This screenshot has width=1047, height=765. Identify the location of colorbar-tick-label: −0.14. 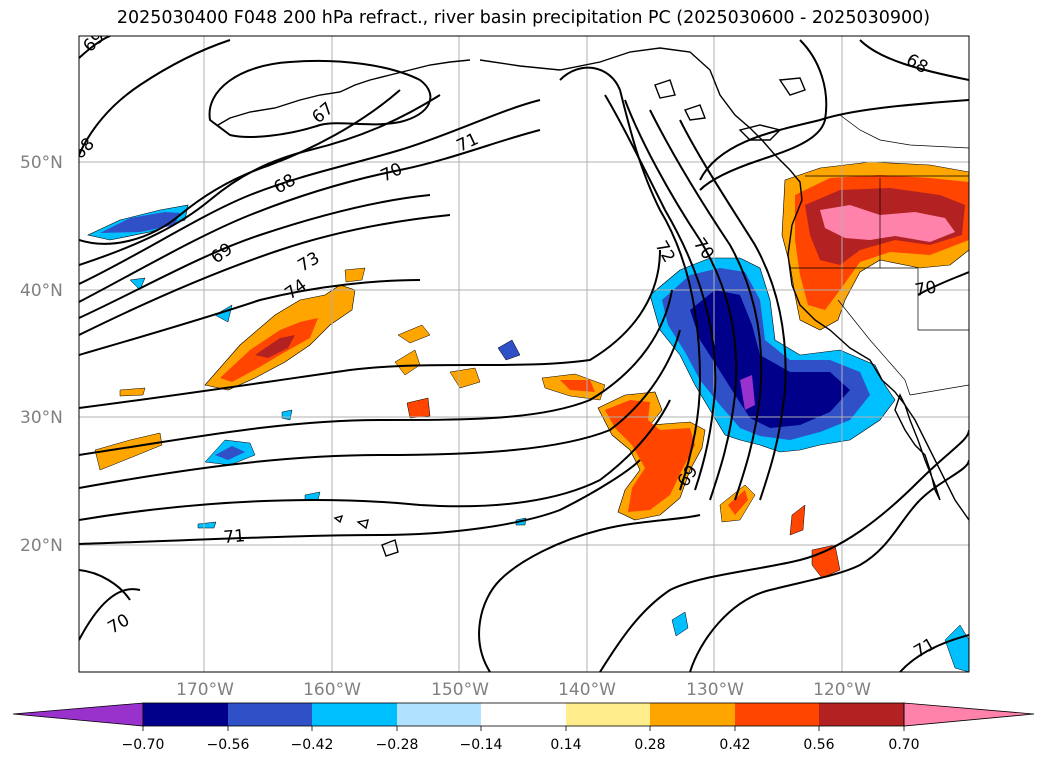
(481, 745).